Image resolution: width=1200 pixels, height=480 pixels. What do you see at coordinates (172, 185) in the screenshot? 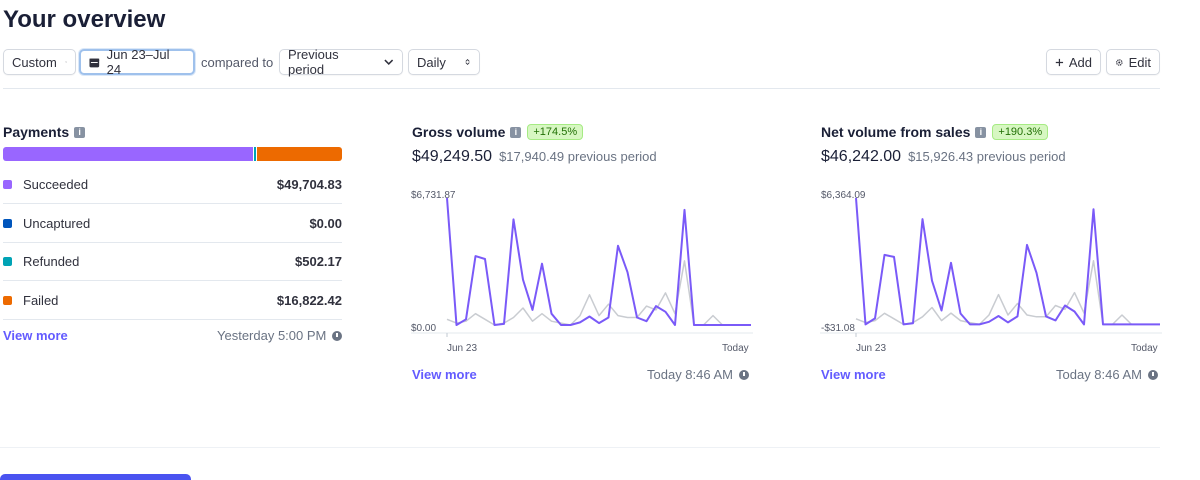
I see `legend-row-succeeded: Succeeded $49,704.83` at bounding box center [172, 185].